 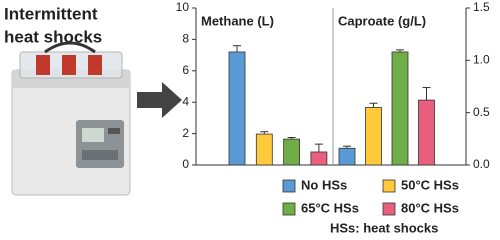 I want to click on y-tick-label: 4, so click(x=185, y=101).